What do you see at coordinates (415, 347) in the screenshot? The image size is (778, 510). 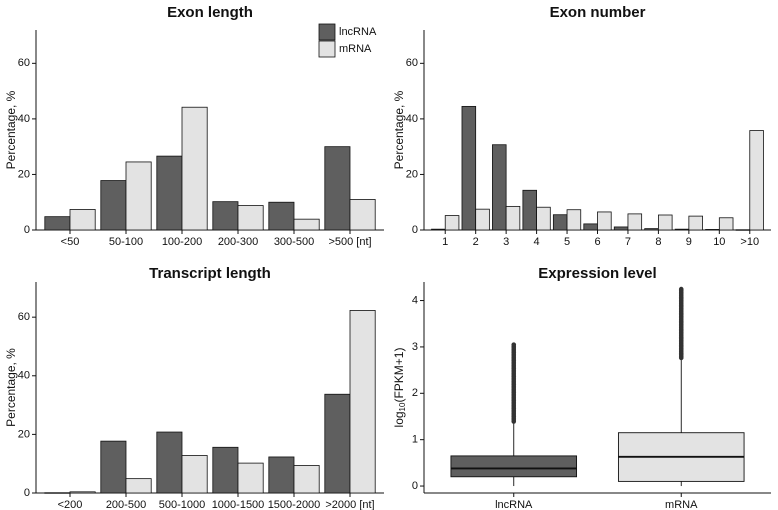 I see `y-tick-label: 3` at bounding box center [415, 347].